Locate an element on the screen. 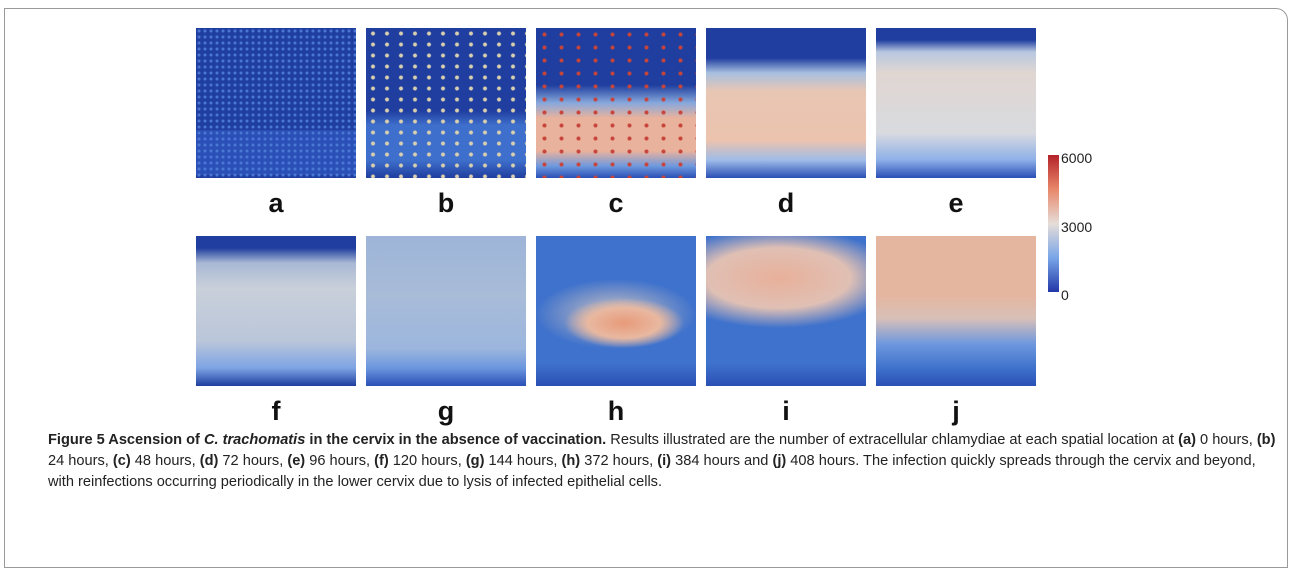 The width and height of the screenshot is (1294, 568). caption-text: Figure 5 Ascension of is located at coordinates (126, 440).